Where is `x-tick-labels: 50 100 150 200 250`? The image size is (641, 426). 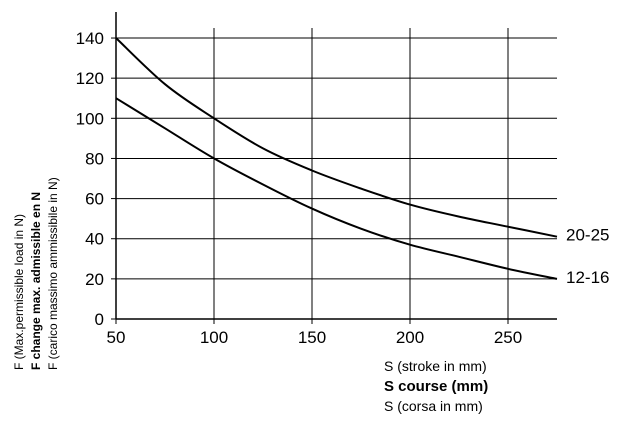
x-tick-labels: 50 100 150 200 250 is located at coordinates (315, 337).